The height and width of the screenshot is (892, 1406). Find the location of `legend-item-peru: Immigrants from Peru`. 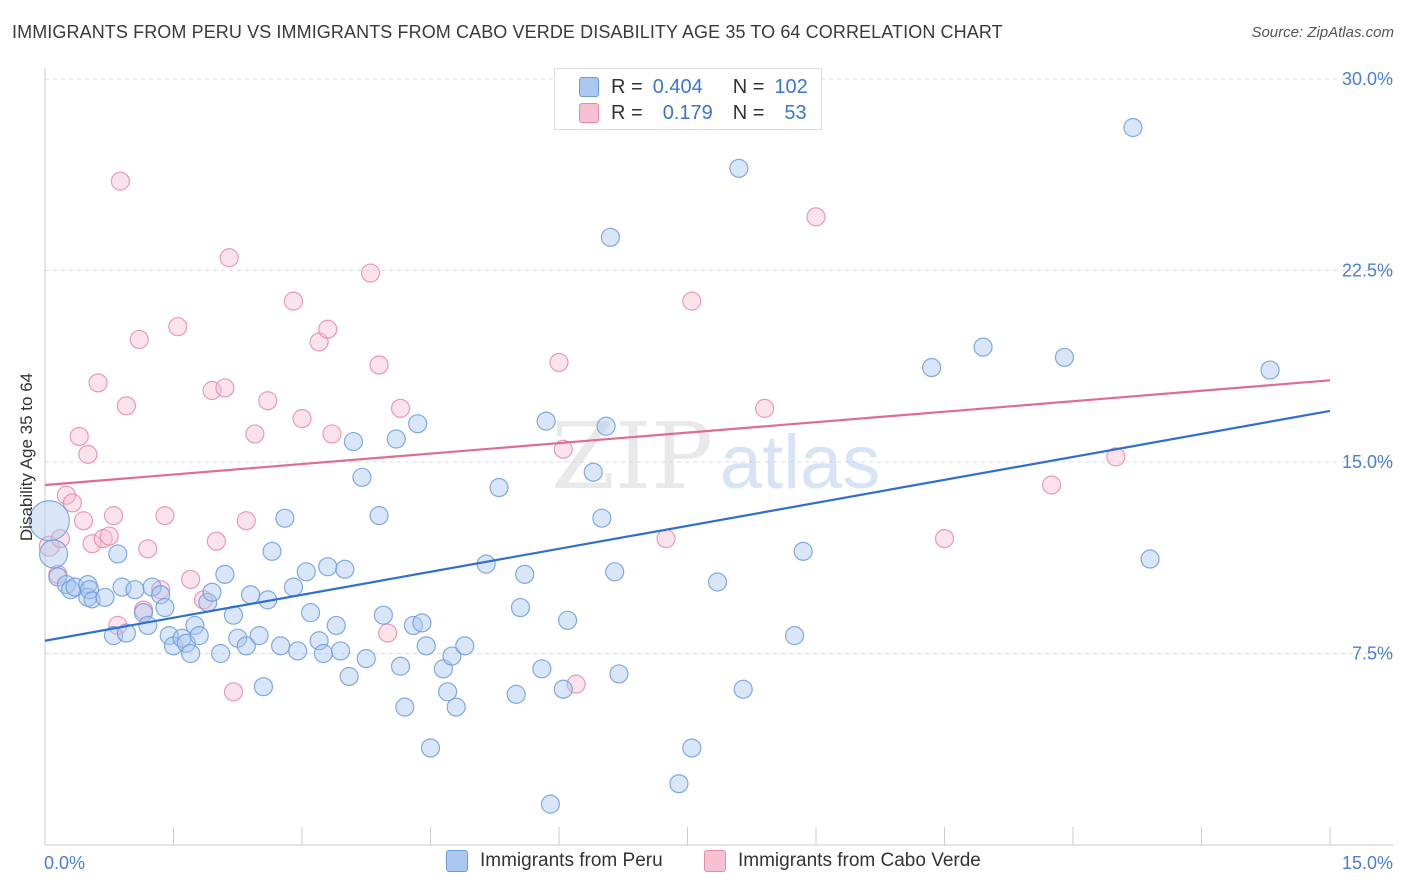

legend-item-peru: Immigrants from Peru is located at coordinates (554, 861).